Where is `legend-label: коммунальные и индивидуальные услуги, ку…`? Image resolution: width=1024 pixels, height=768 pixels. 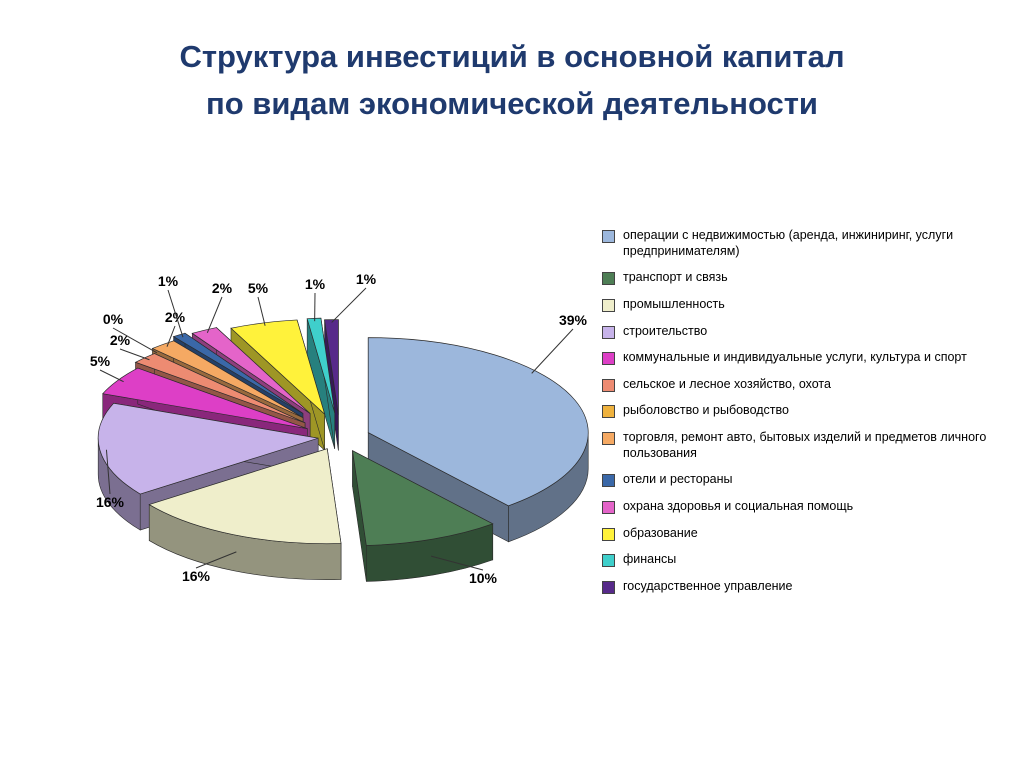 legend-label: коммунальные и индивидуальные услуги, ку… is located at coordinates (795, 357).